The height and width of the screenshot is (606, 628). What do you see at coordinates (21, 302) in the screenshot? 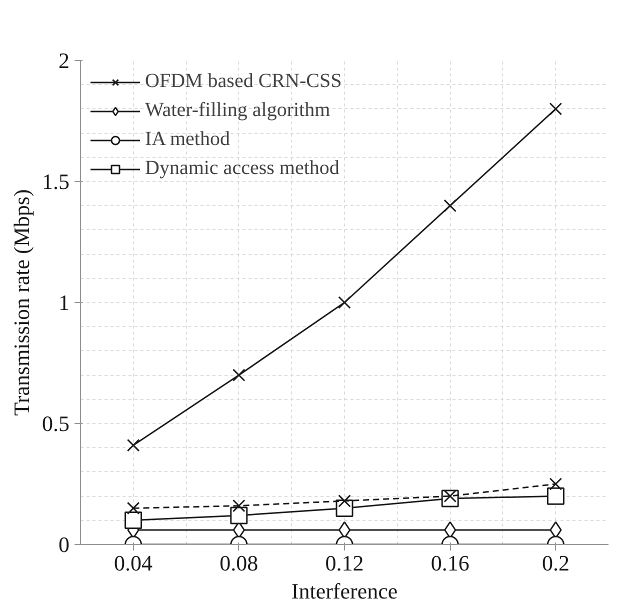
I see `y-axis-title: Transmission rate (Mbps)` at bounding box center [21, 302].